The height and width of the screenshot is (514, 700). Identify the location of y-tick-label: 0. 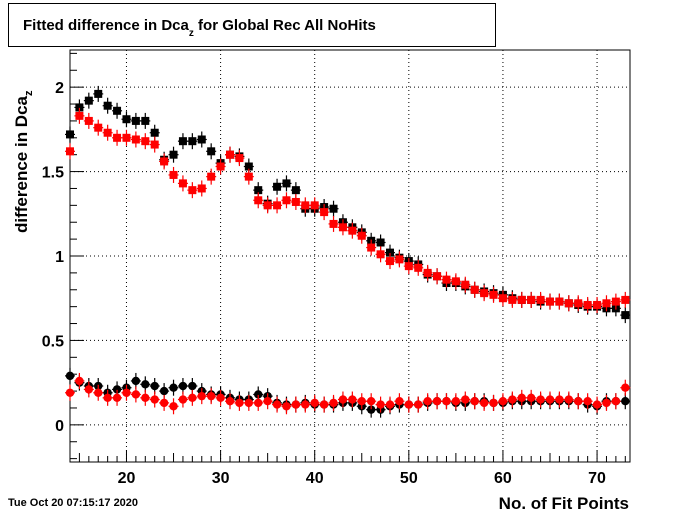
(59, 426).